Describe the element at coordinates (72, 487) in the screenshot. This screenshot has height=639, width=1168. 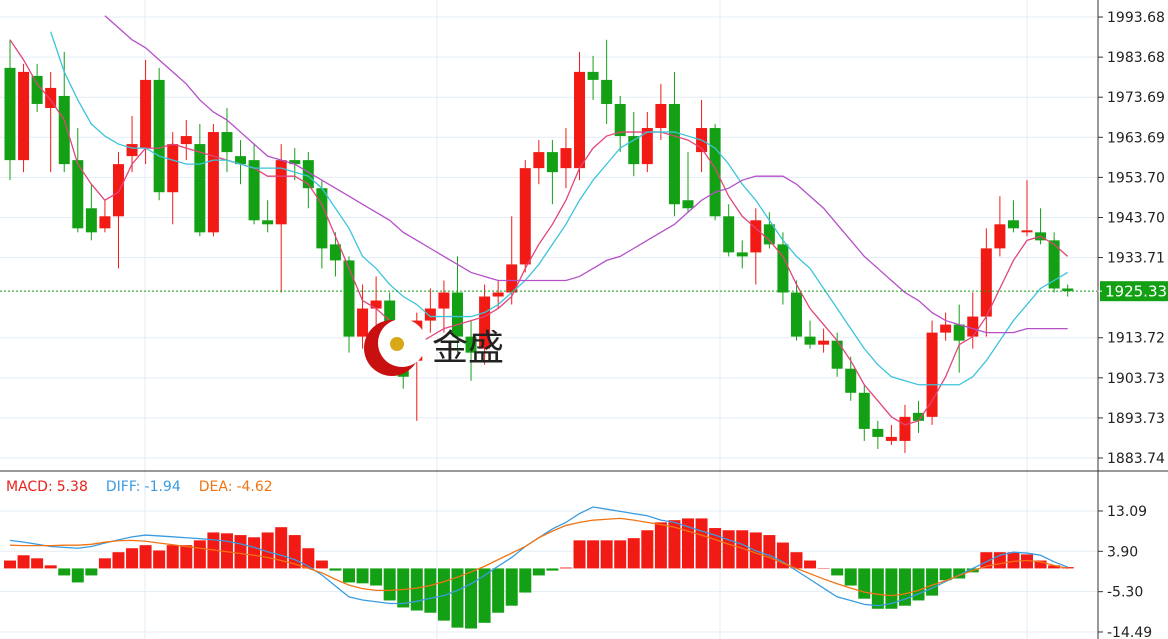
I see `legend-value: 5.38` at that location.